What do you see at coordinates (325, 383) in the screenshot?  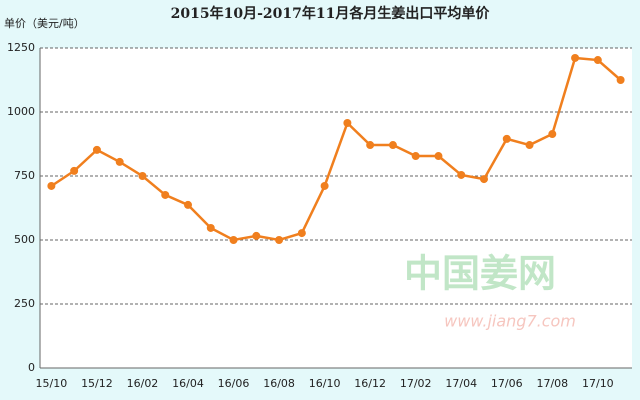 I see `x-tick-label: 16/10` at bounding box center [325, 383].